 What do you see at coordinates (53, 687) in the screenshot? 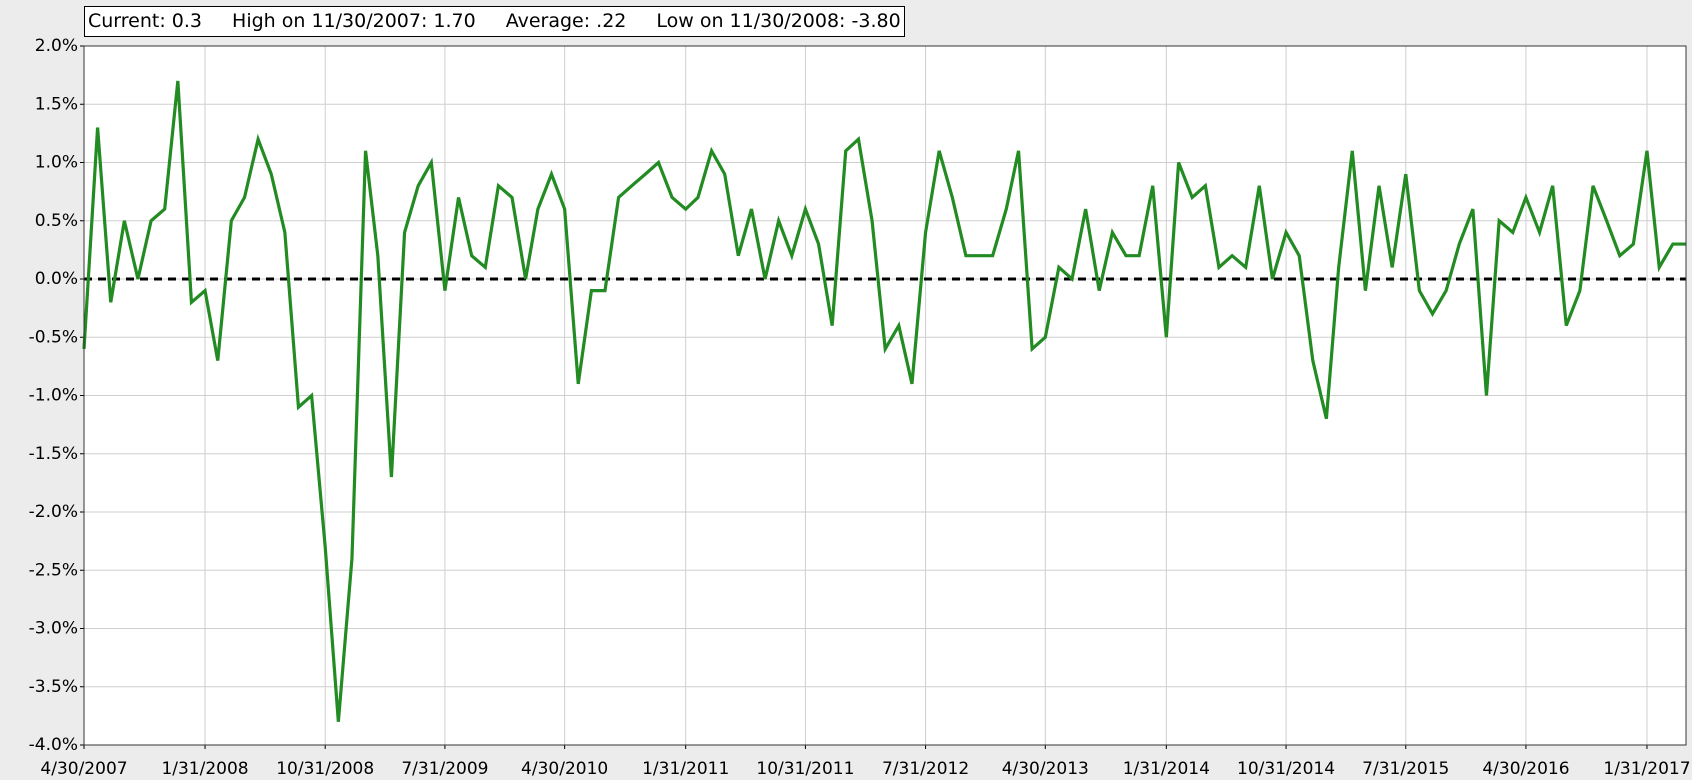
I see `y-tick-label: -3.5%` at bounding box center [53, 687].